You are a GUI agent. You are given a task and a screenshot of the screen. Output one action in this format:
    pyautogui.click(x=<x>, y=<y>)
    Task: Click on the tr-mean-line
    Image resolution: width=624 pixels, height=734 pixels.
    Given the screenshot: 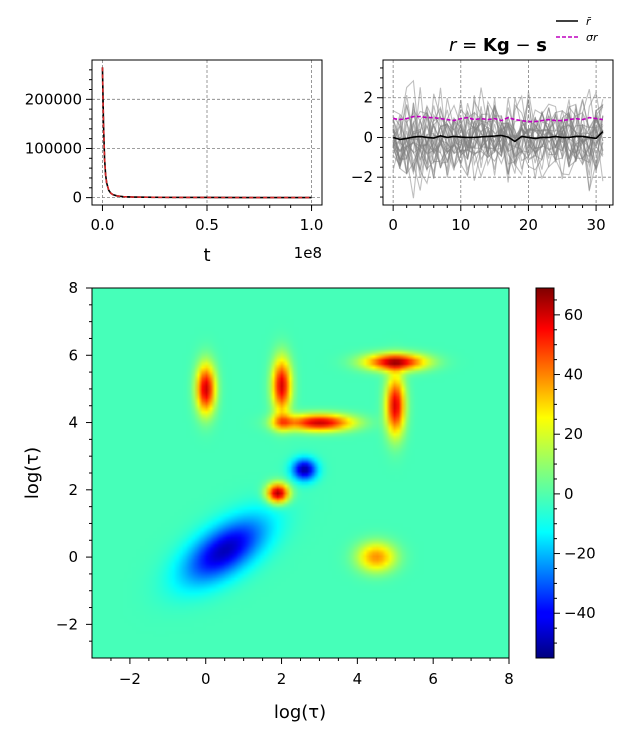 What is the action you would take?
    pyautogui.click(x=498, y=136)
    